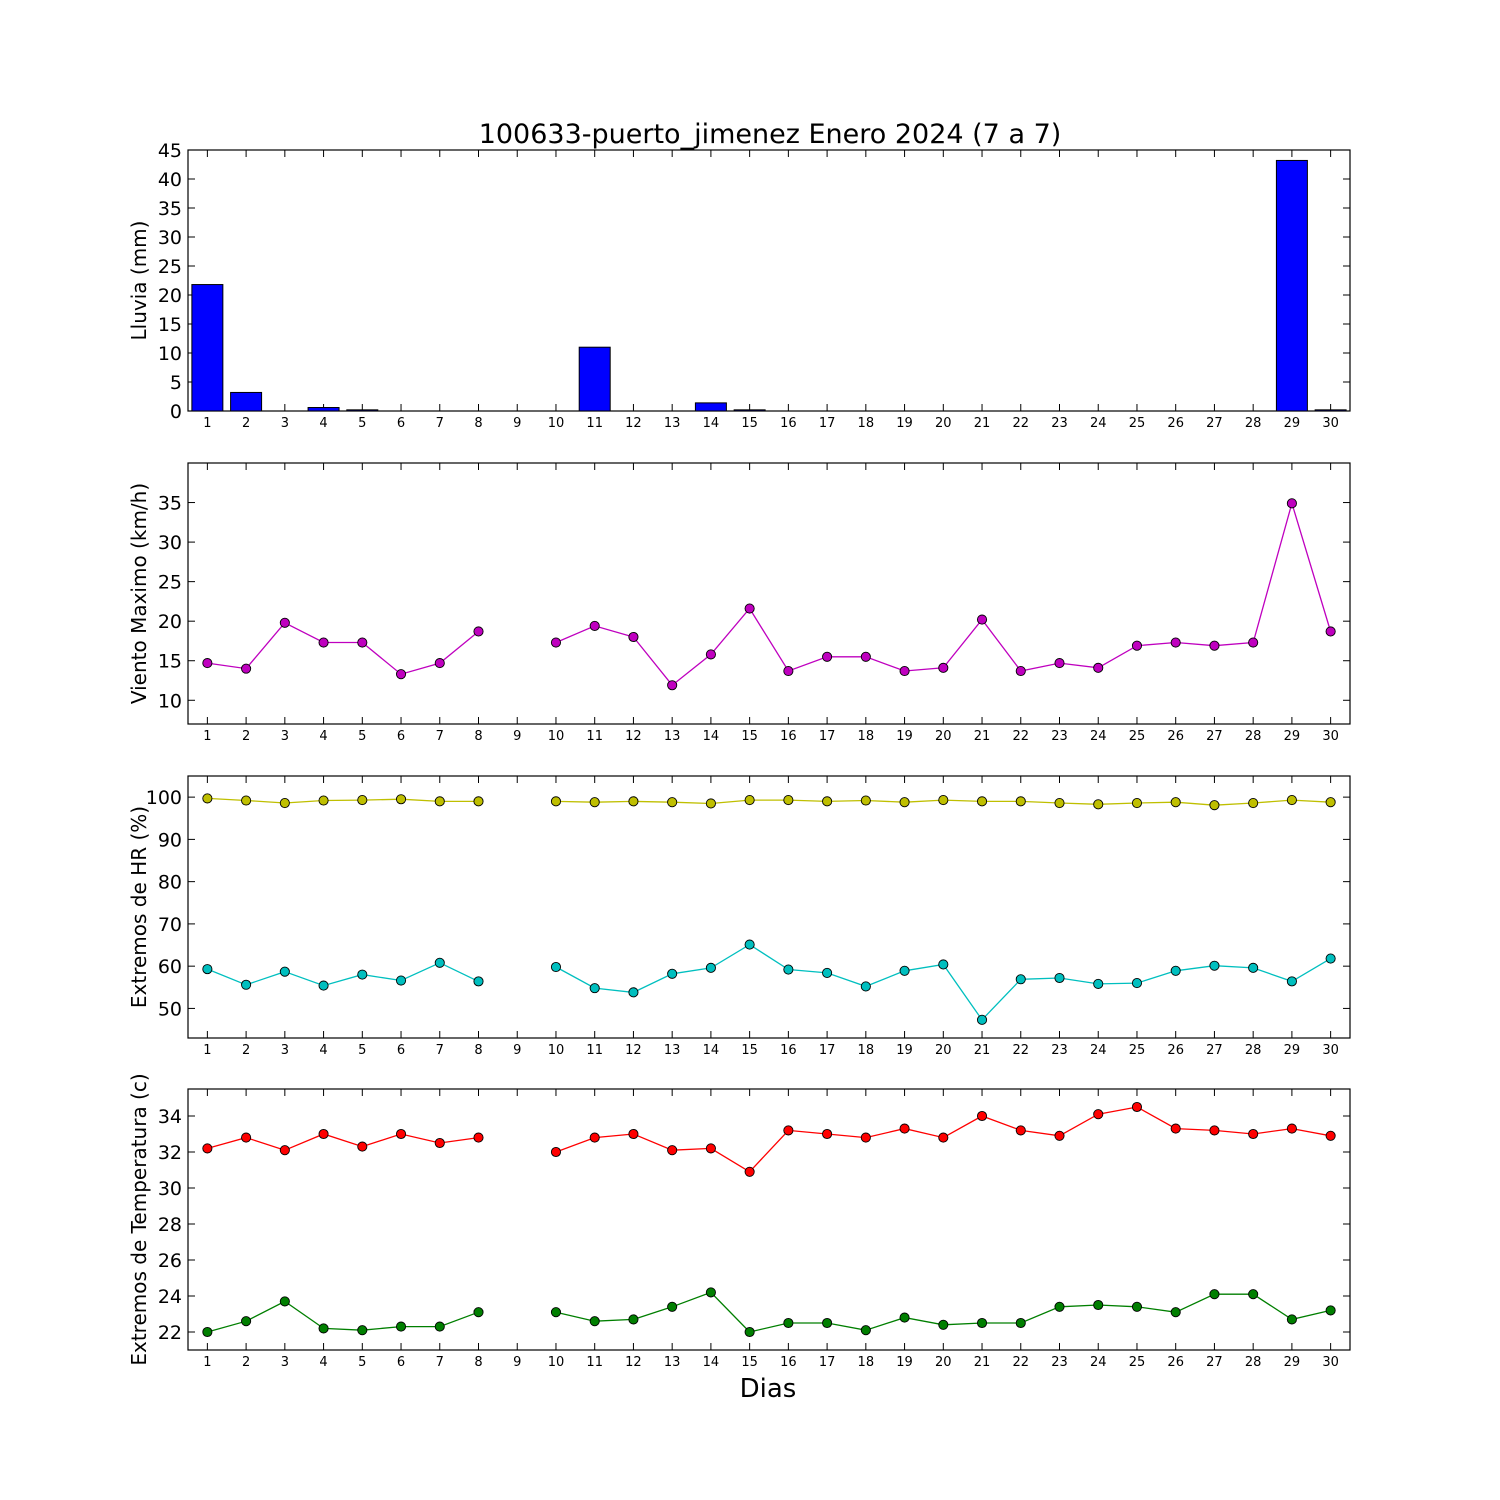 The image size is (1500, 1500). Describe the element at coordinates (401, 736) in the screenshot. I see `x-tick-label: 6` at that location.